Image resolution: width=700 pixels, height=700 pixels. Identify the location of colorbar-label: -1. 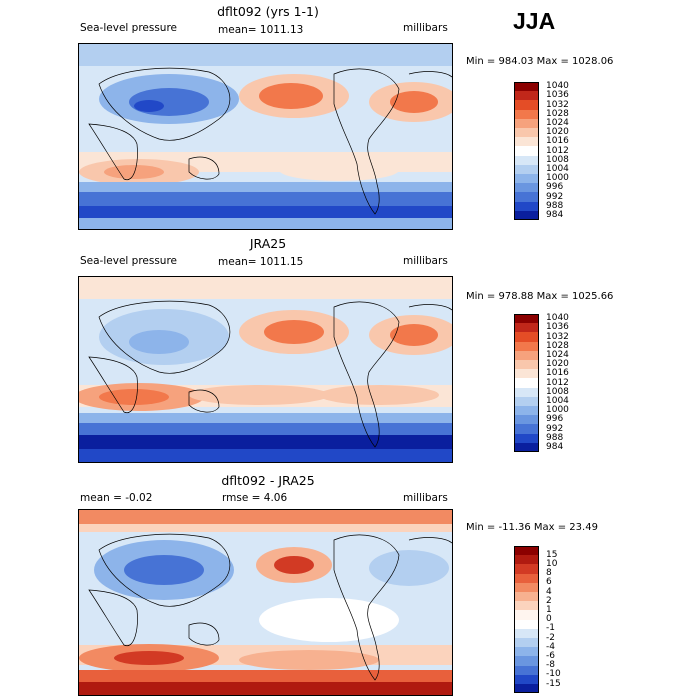
(550, 628).